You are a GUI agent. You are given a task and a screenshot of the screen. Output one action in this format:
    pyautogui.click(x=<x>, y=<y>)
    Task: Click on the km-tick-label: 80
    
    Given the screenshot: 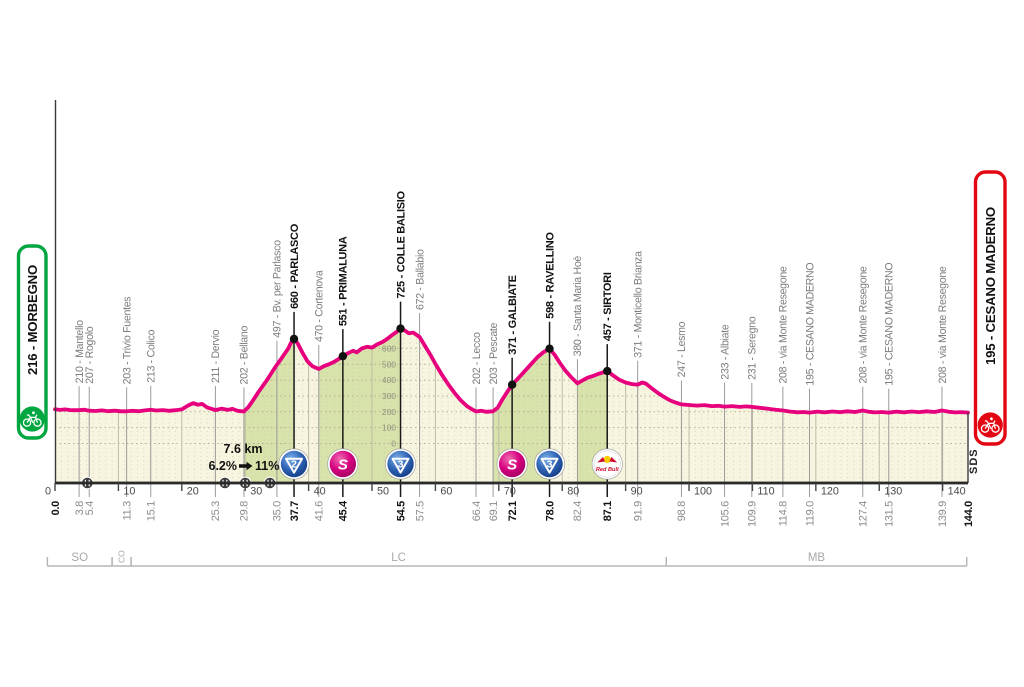 What is the action you would take?
    pyautogui.click(x=573, y=492)
    